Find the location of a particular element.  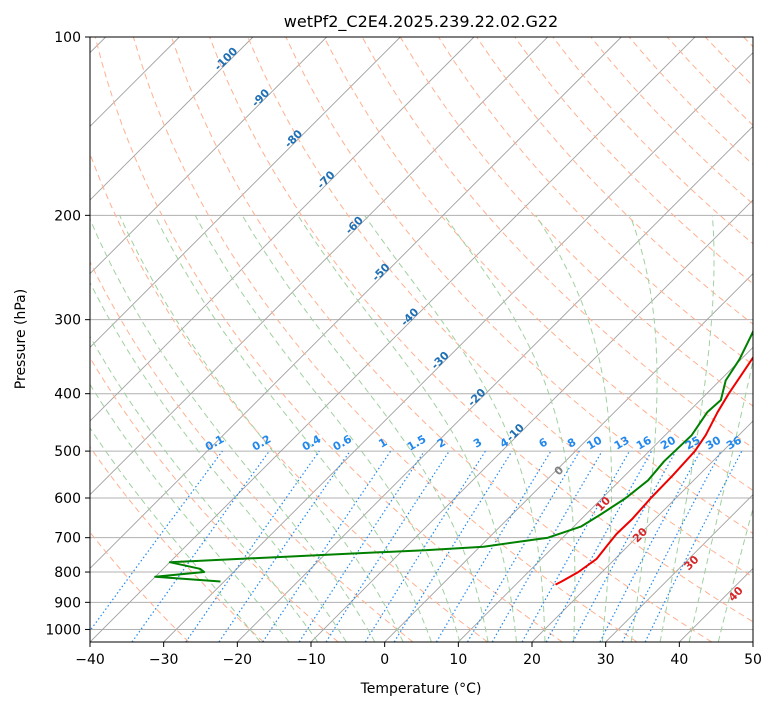

y-axis-label: Pressure (hPa) is located at coordinates (21, 339).